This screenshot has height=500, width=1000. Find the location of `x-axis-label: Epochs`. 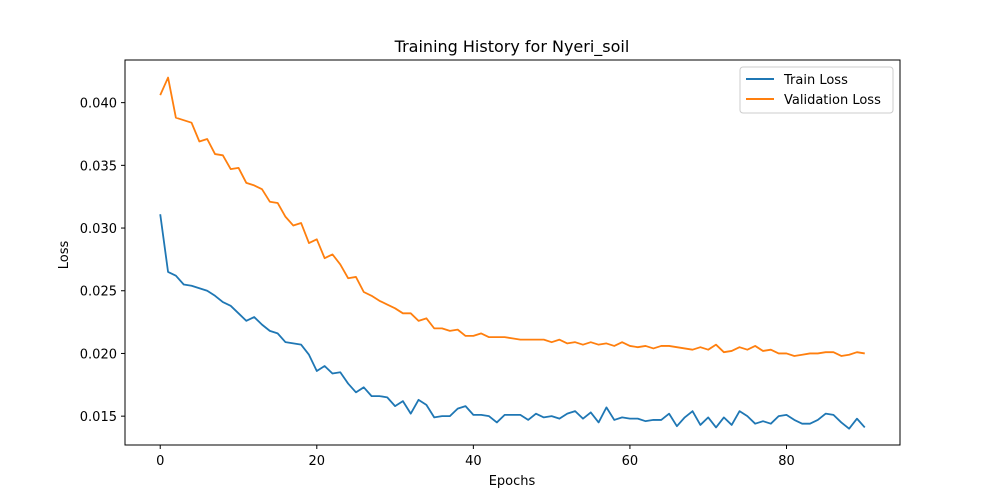

x-axis-label: Epochs is located at coordinates (512, 481).